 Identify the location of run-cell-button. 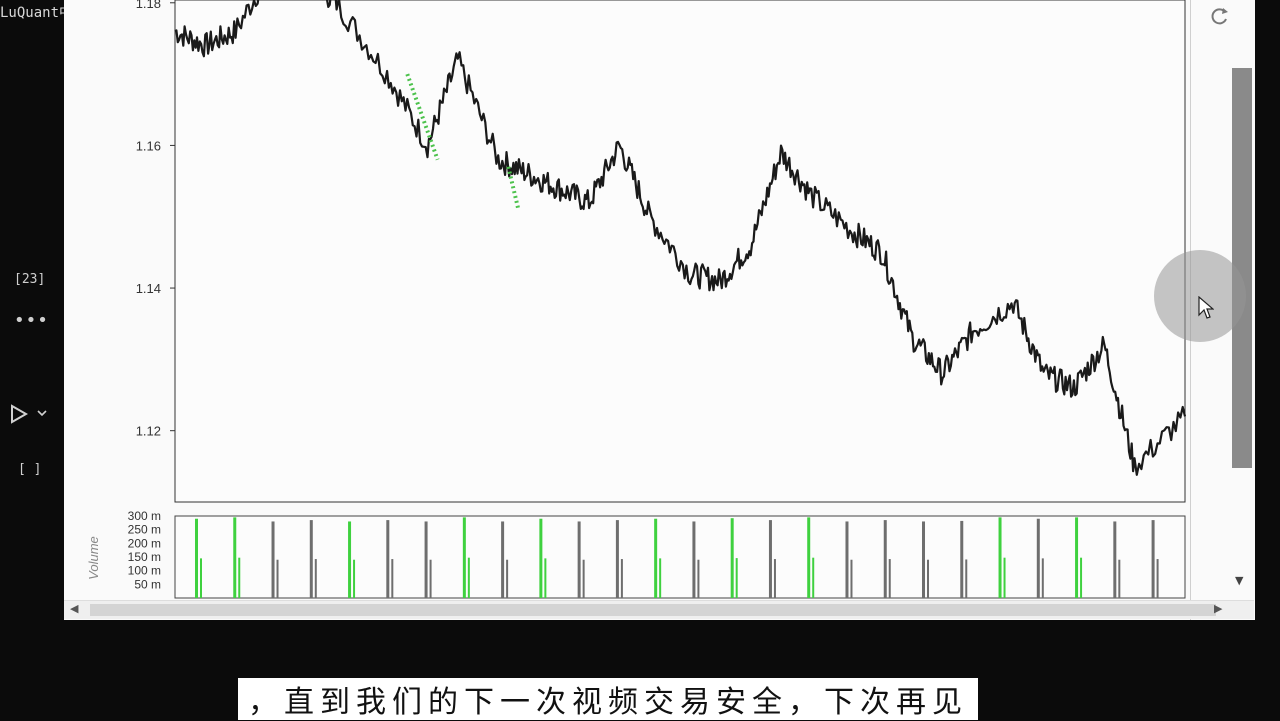
(30, 414).